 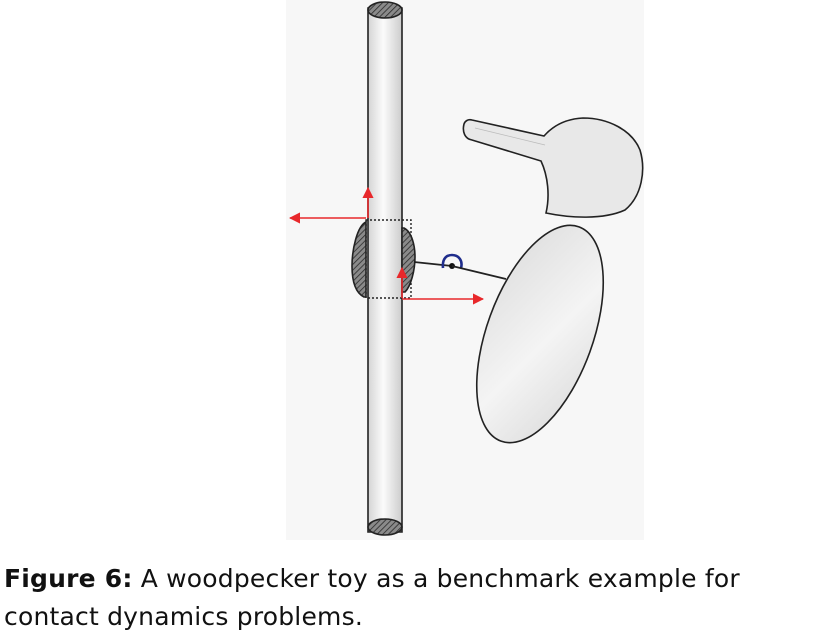 What do you see at coordinates (68, 578) in the screenshot?
I see `figure-label: Figure 6:` at bounding box center [68, 578].